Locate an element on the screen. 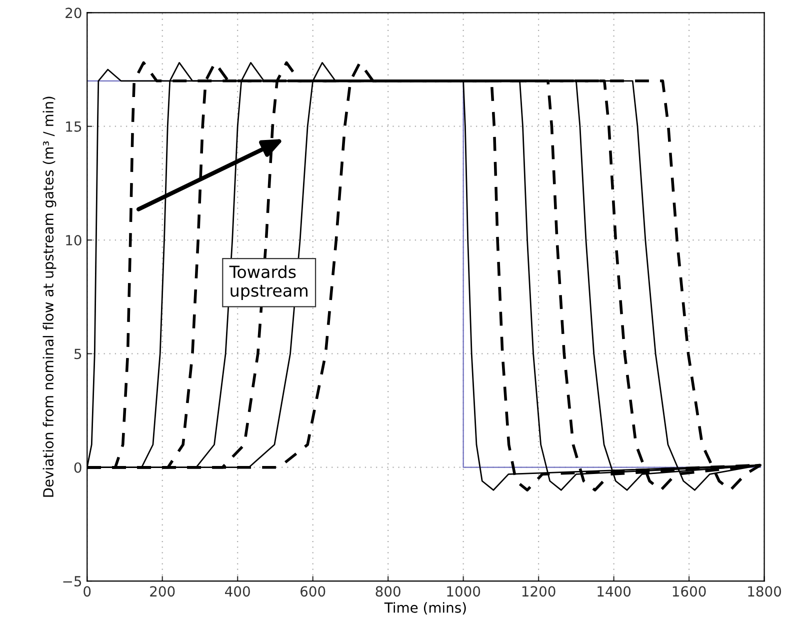  x-tick-label: 1200 is located at coordinates (539, 591).